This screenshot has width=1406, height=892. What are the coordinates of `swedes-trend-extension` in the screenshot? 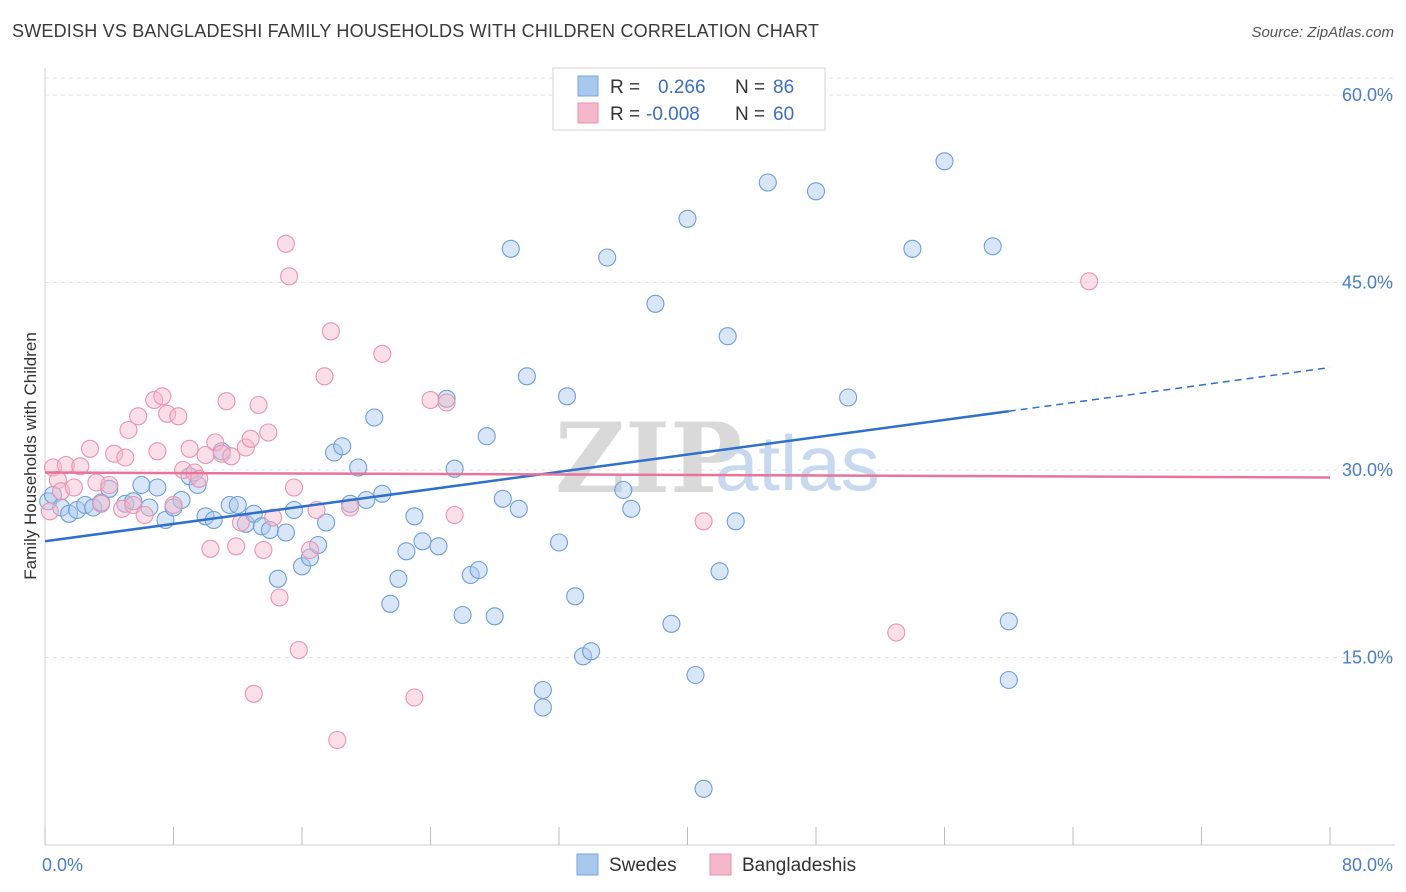 It's located at (1169, 389).